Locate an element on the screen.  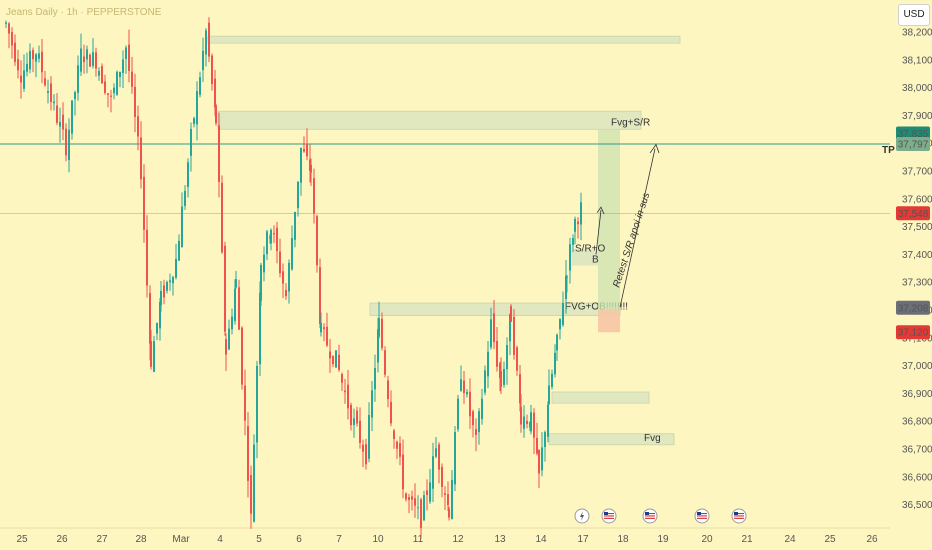
x-tick-label: 11 is located at coordinates (418, 539).